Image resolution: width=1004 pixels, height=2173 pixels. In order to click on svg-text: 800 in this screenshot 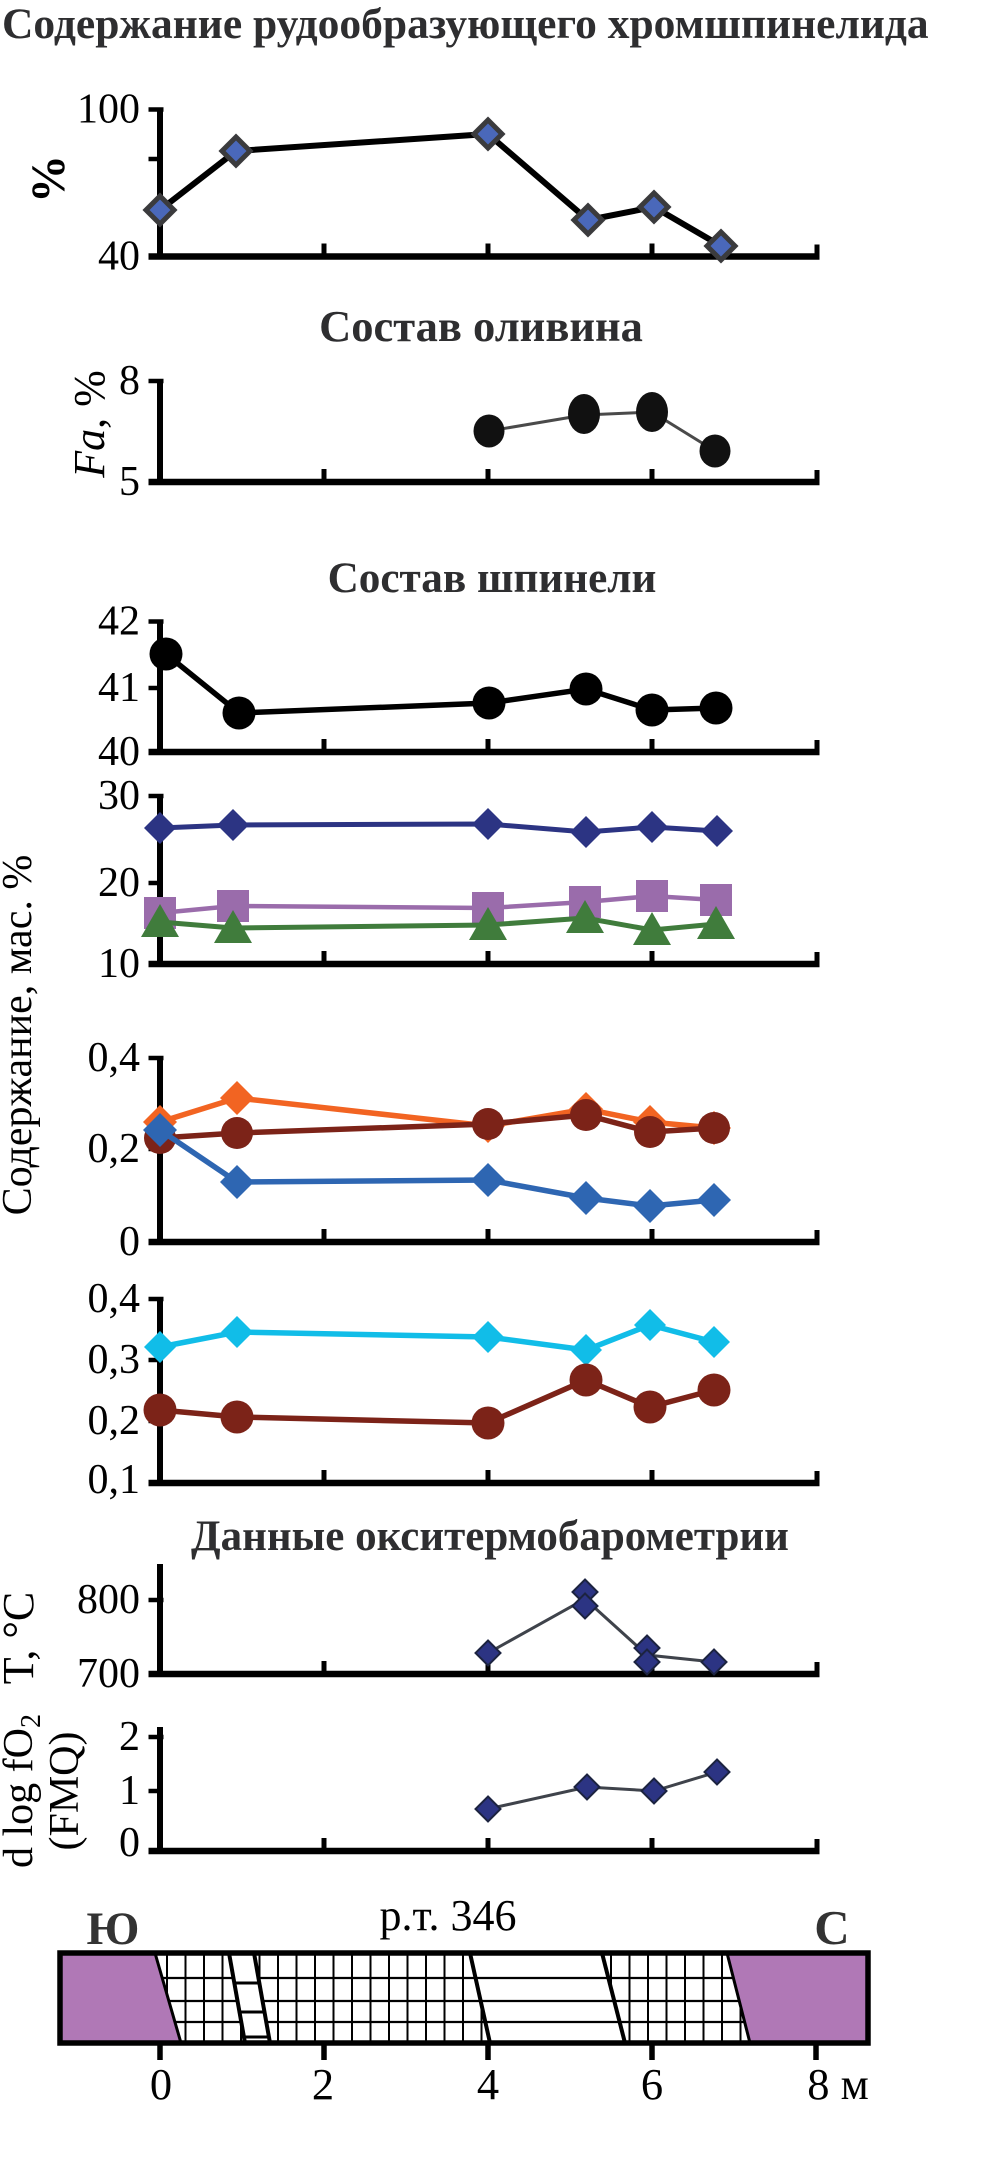, I will do `click(108, 1600)`.